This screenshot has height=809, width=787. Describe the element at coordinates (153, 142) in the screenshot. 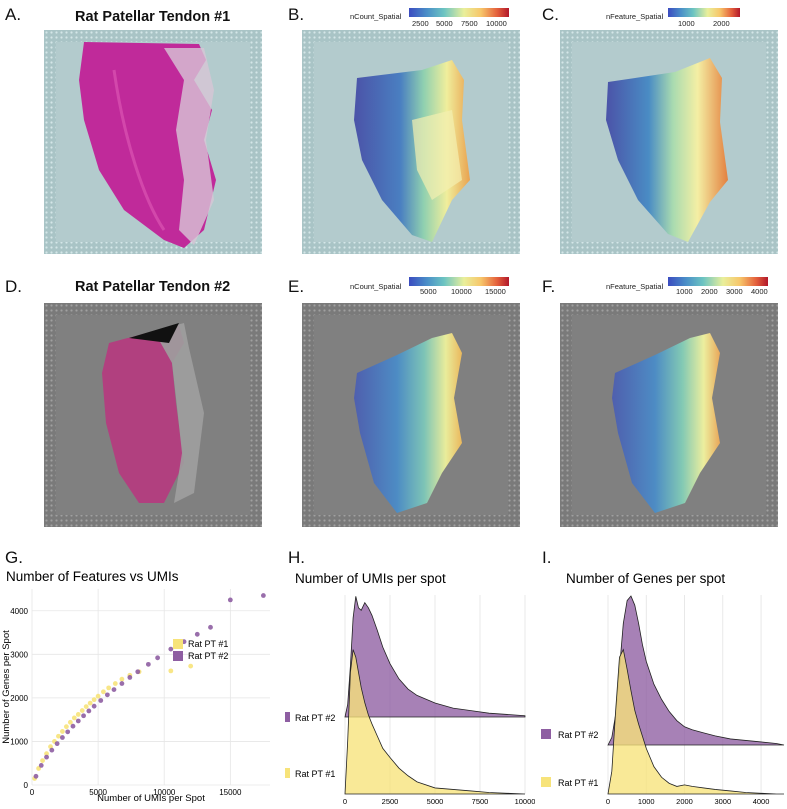

I see `panel-a-tissue-image` at that location.